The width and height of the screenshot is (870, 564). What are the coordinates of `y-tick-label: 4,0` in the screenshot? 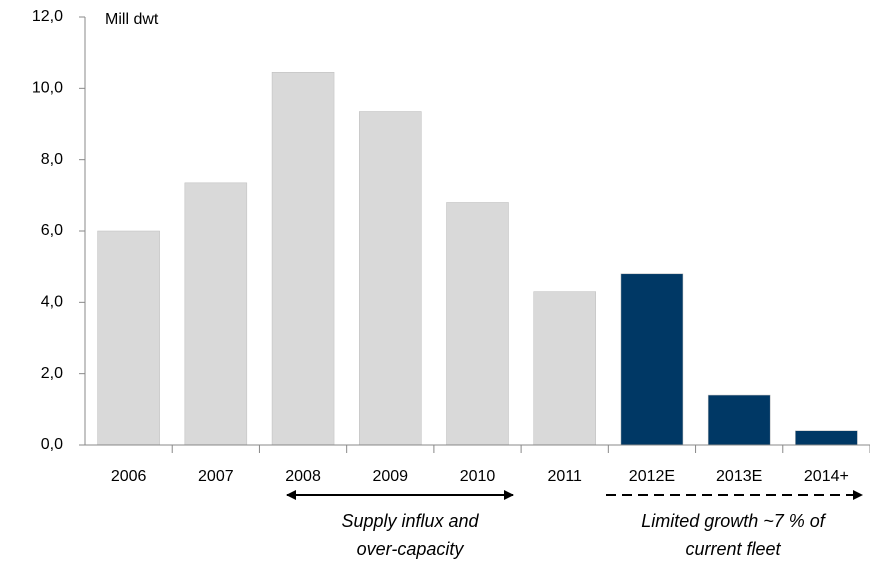 It's located at (52, 302).